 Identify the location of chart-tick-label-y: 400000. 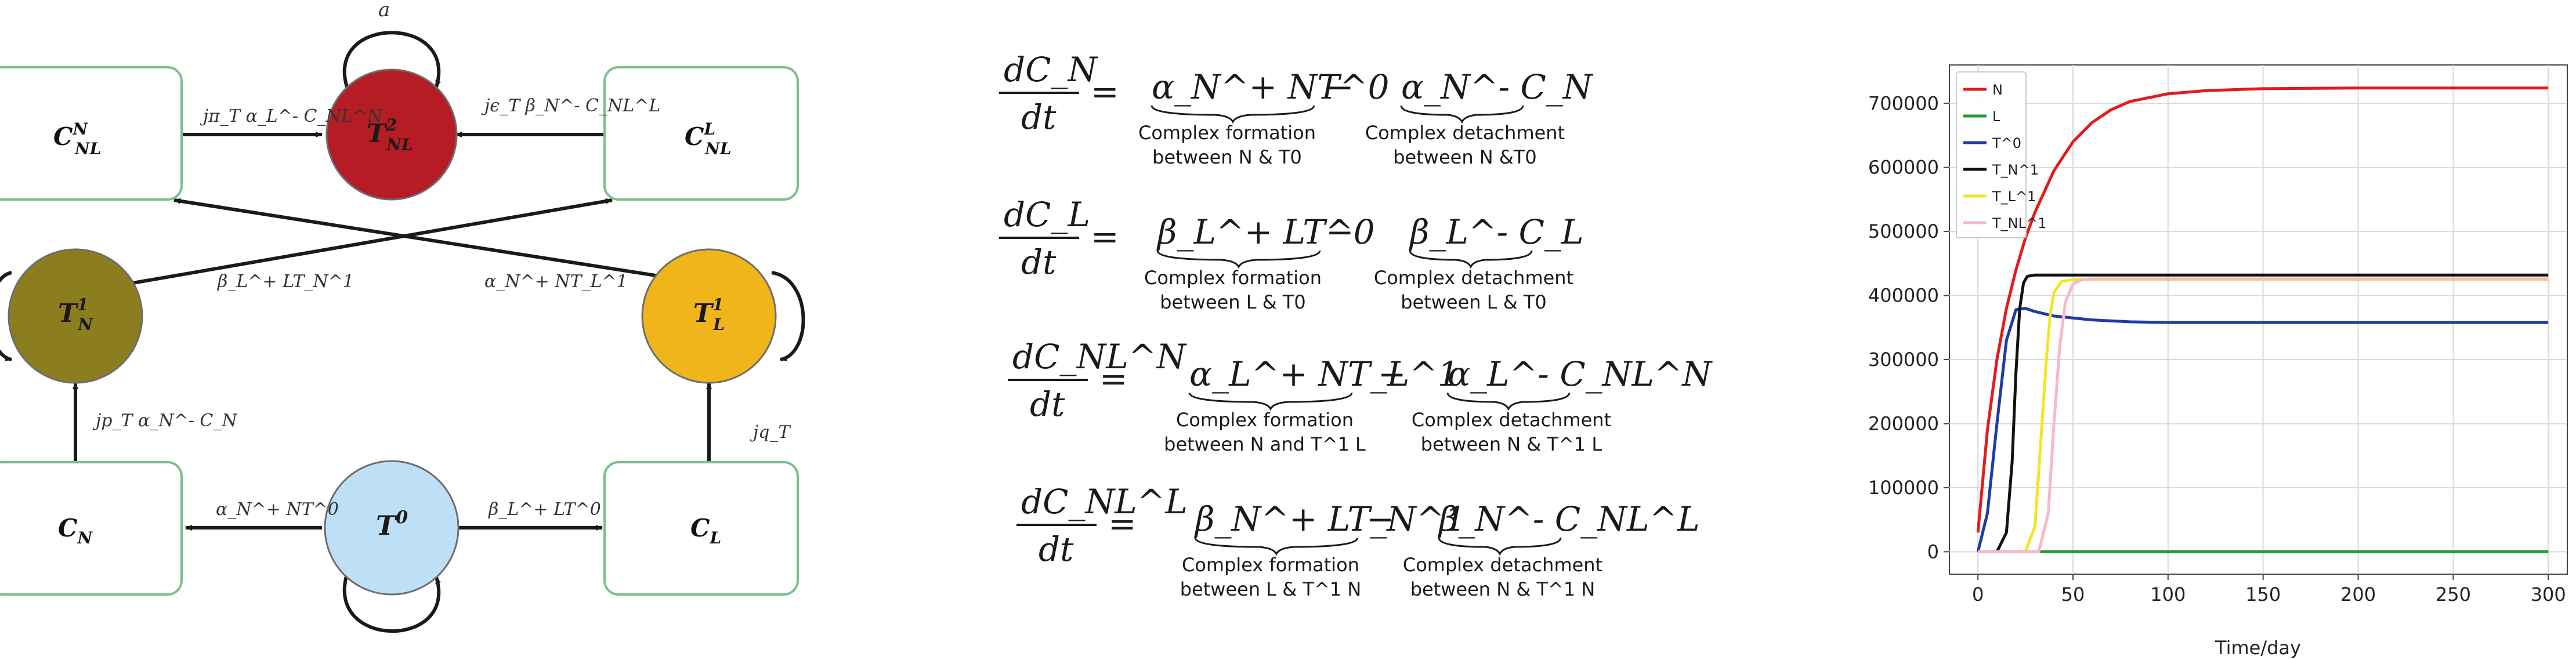
(1903, 296).